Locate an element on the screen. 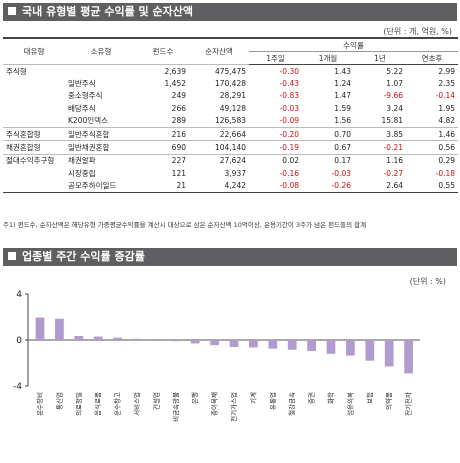 This screenshot has height=463, width=460. cell-fund-count: 216 is located at coordinates (163, 133).